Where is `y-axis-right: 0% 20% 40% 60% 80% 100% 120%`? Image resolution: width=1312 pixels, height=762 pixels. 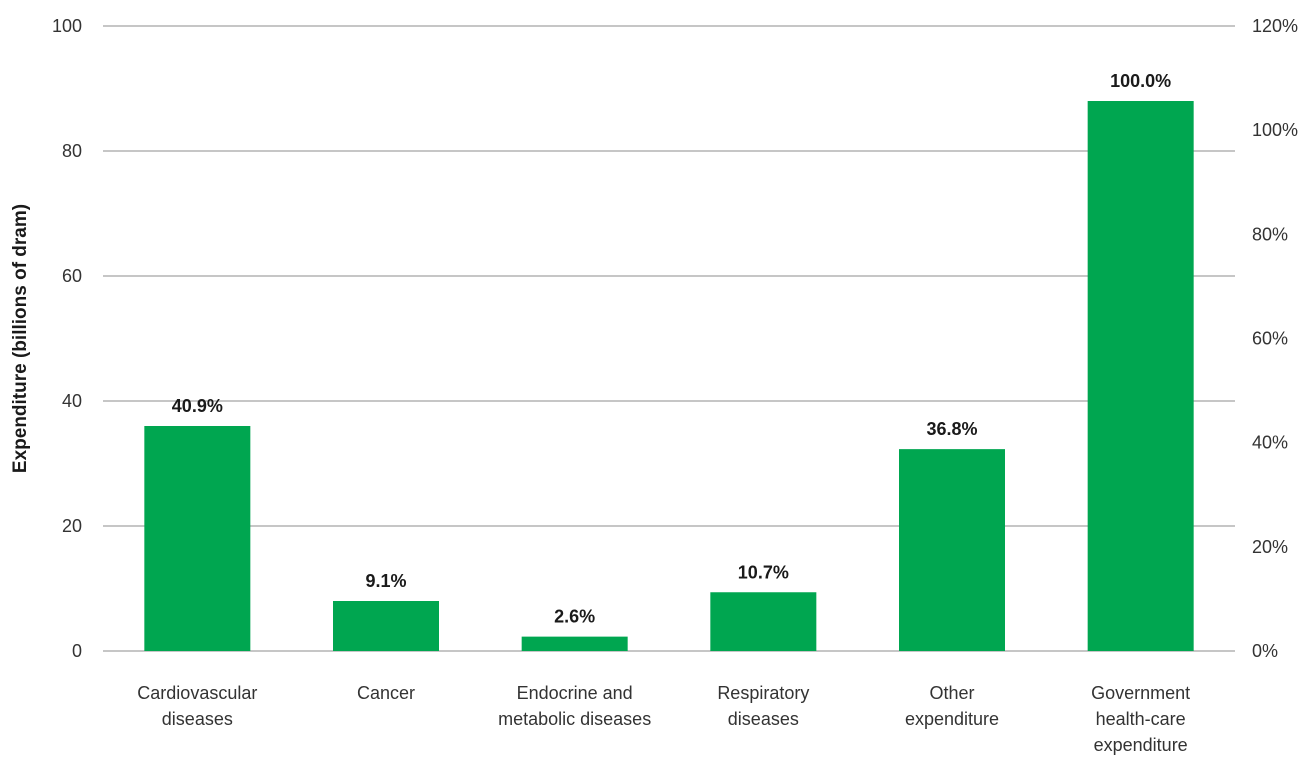
y-axis-right: 0% 20% 40% 60% 80% 100% 120% is located at coordinates (1275, 338).